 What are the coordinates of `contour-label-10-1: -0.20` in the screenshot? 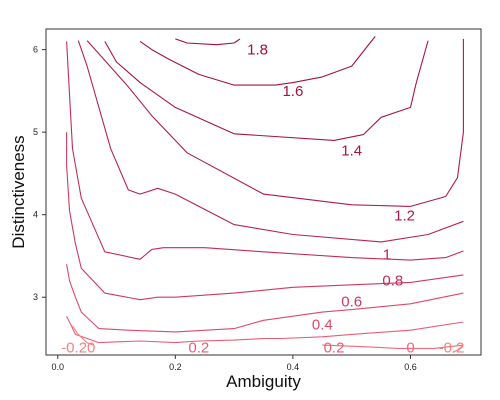 It's located at (78, 348).